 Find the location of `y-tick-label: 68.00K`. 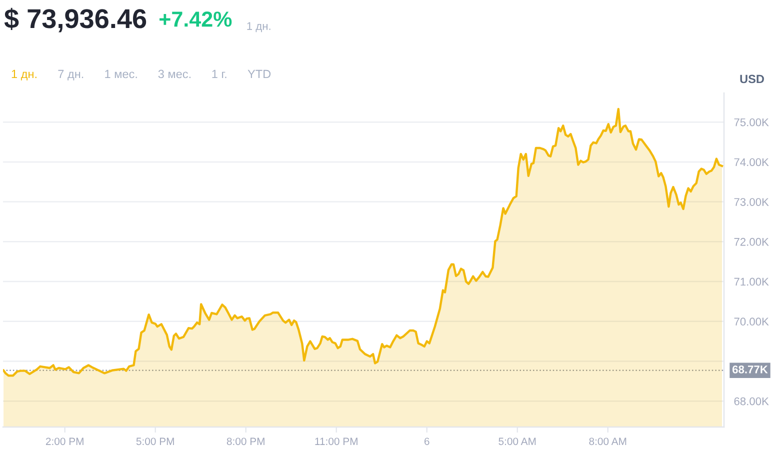

y-tick-label: 68.00K is located at coordinates (751, 401).